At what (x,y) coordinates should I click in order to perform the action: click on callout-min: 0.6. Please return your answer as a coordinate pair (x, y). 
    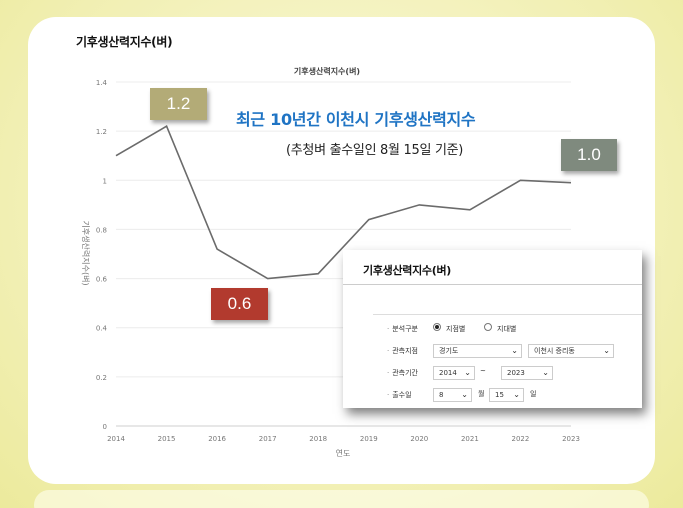
    Looking at the image, I should click on (239, 304).